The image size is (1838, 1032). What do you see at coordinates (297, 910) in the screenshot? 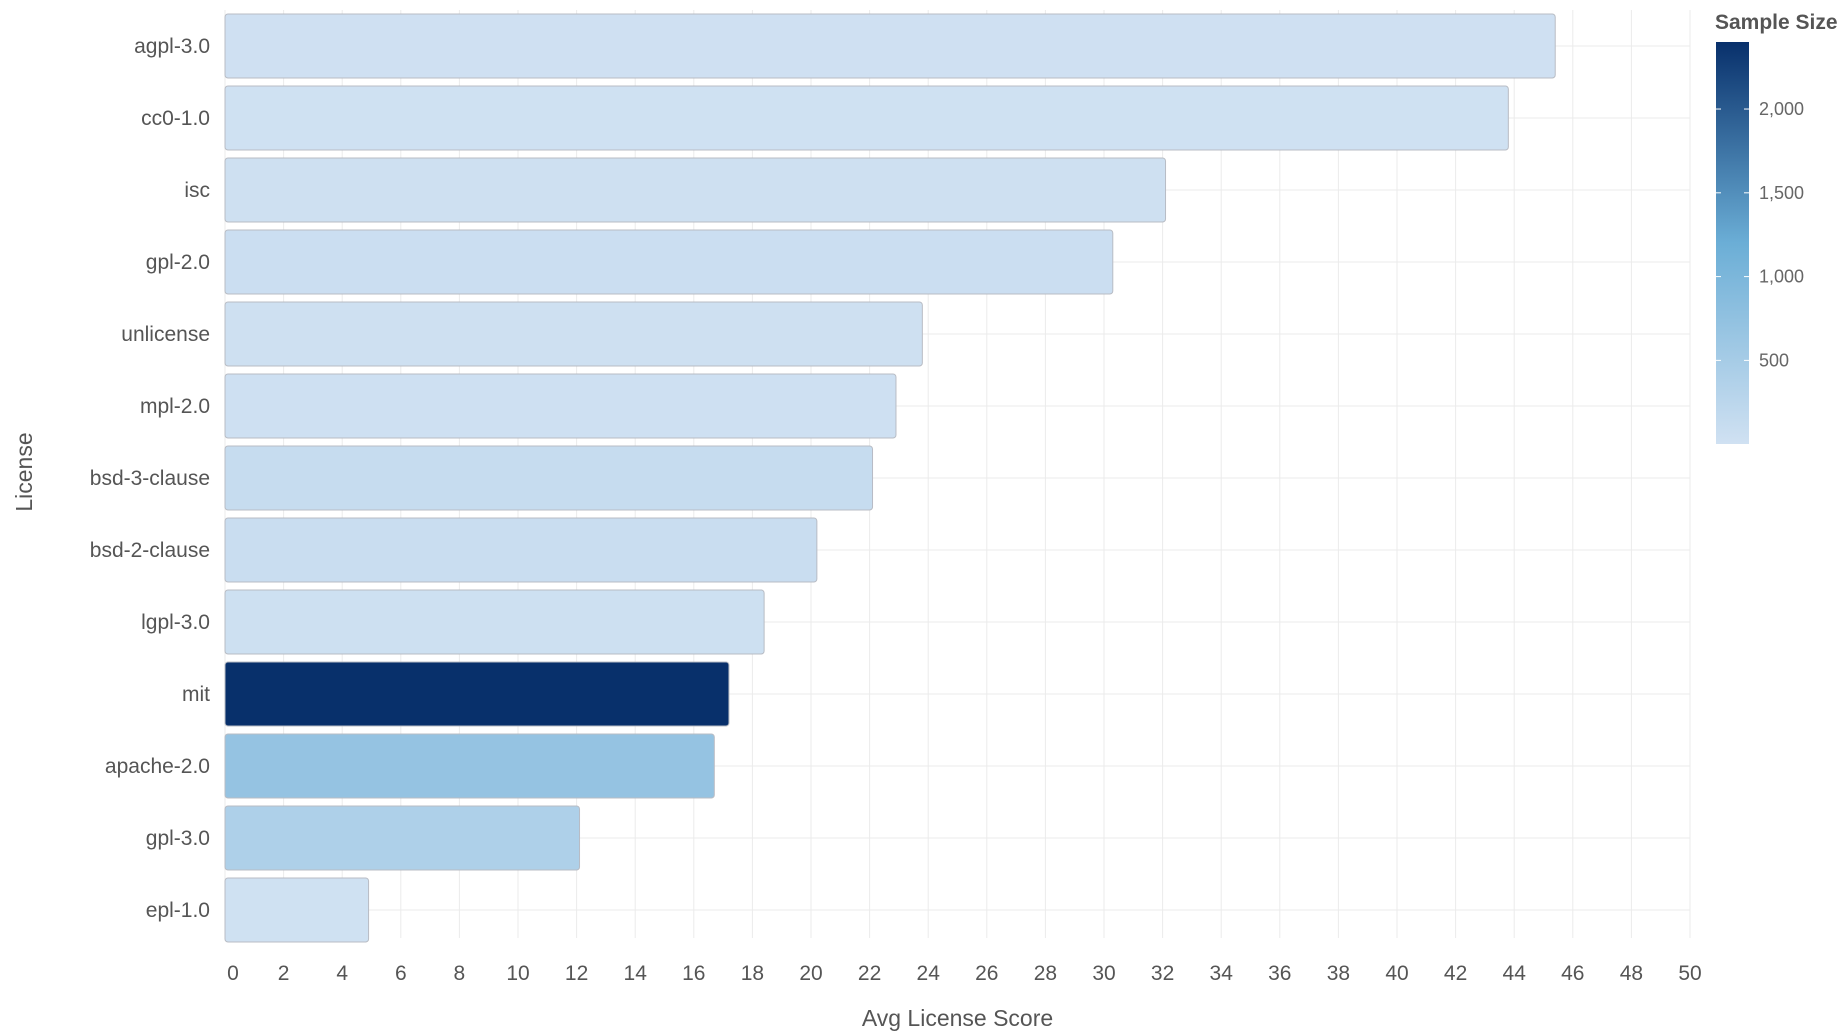
I see `bar-epl-1.0` at bounding box center [297, 910].